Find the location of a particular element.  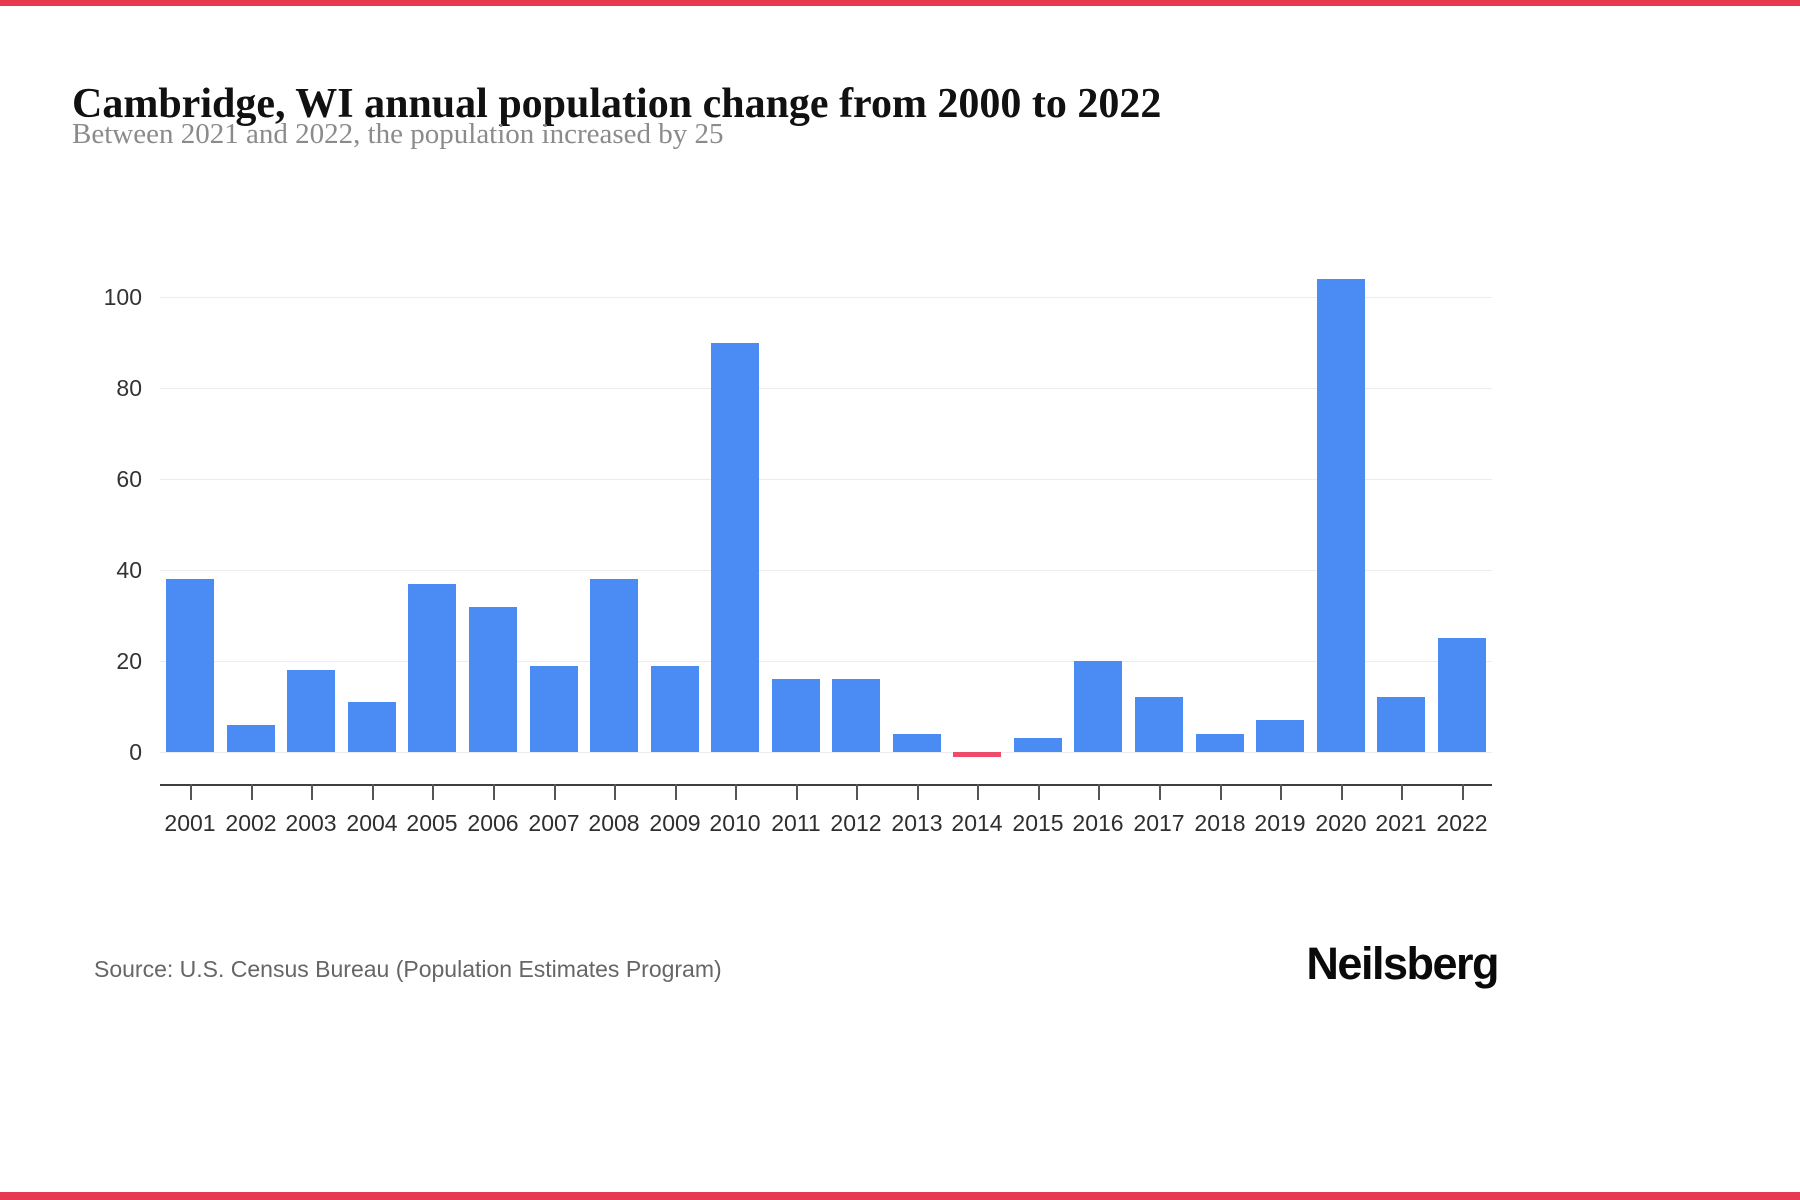

x-tick-label-2008: 2008 is located at coordinates (614, 823).